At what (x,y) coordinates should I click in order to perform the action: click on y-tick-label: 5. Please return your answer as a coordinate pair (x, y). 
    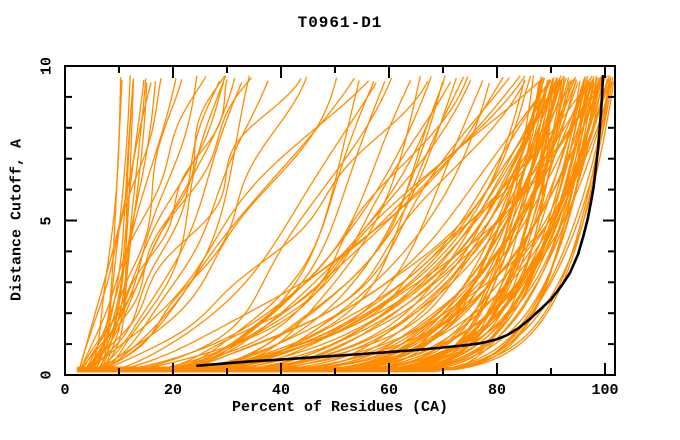
    Looking at the image, I should click on (47, 220).